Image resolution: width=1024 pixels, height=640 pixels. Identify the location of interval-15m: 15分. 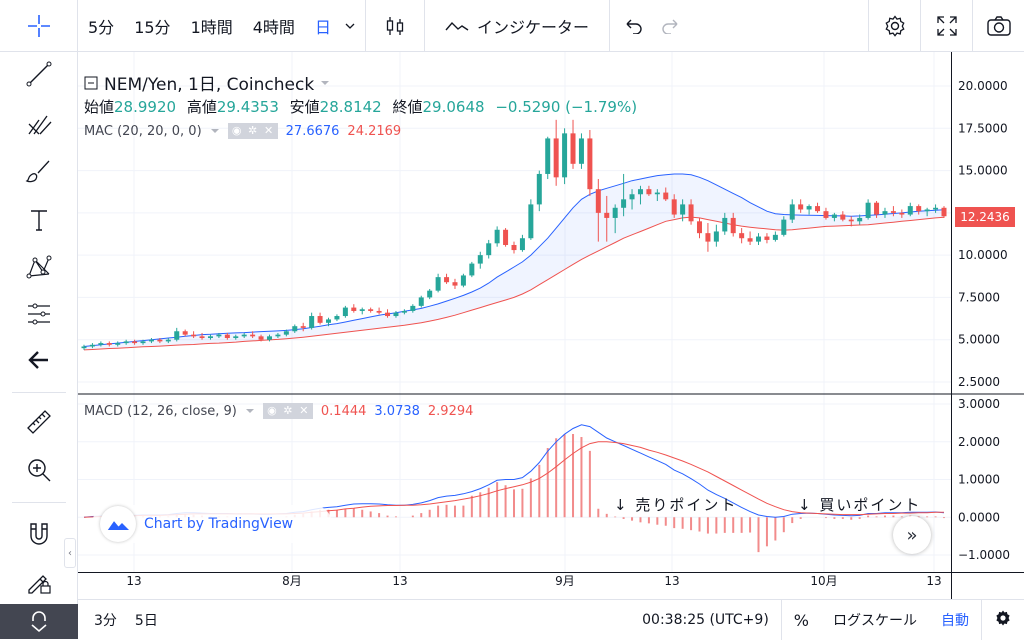
(152, 27).